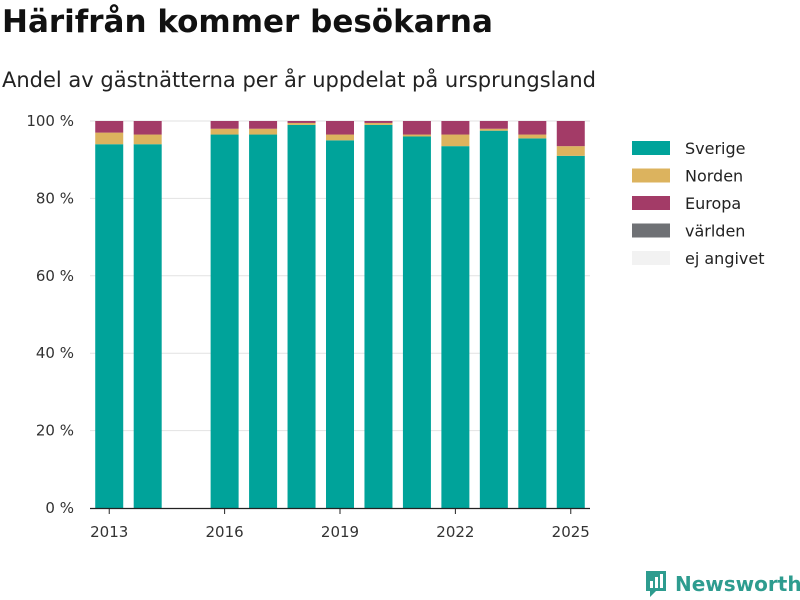  Describe the element at coordinates (55, 353) in the screenshot. I see `y-tick-label: 40 %` at that location.